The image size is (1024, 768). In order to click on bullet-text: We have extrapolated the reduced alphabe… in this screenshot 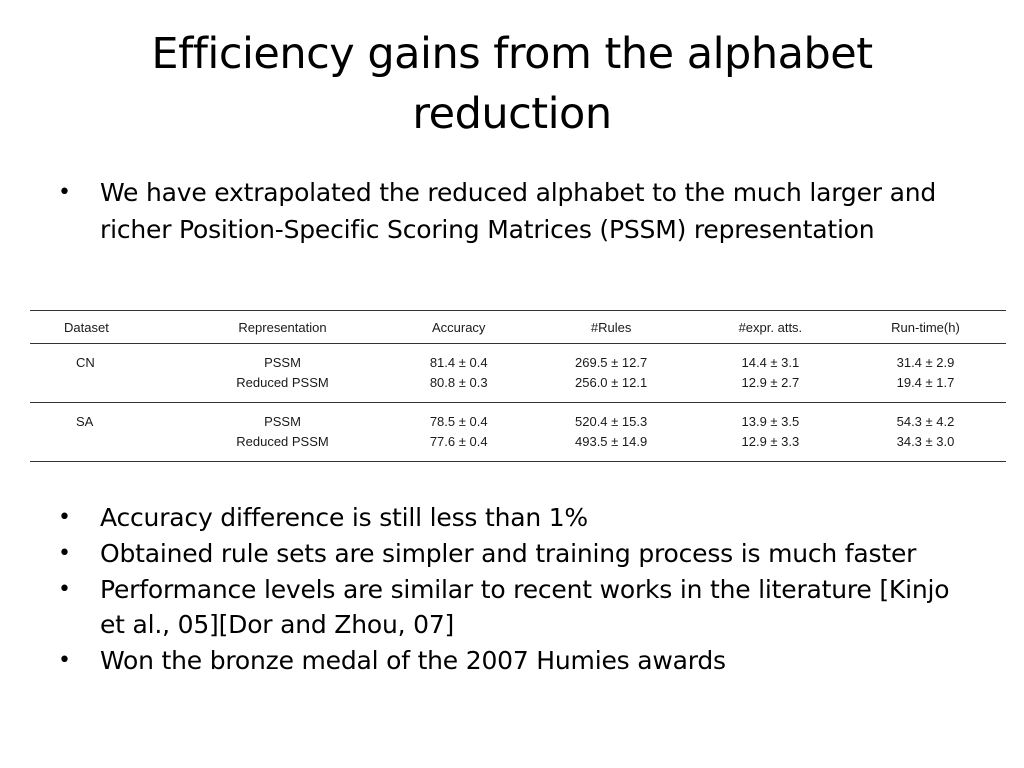, I will do `click(518, 211)`.